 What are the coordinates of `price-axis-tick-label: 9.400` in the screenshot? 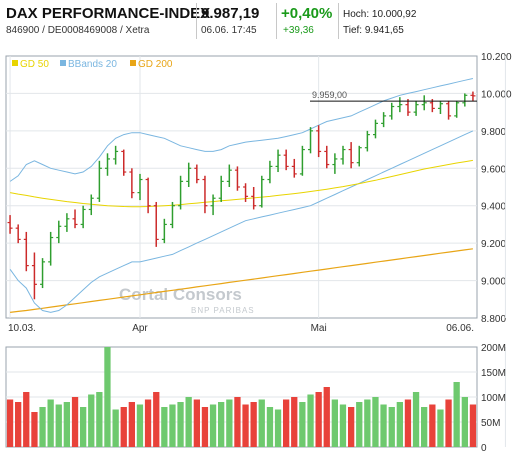 It's located at (493, 207).